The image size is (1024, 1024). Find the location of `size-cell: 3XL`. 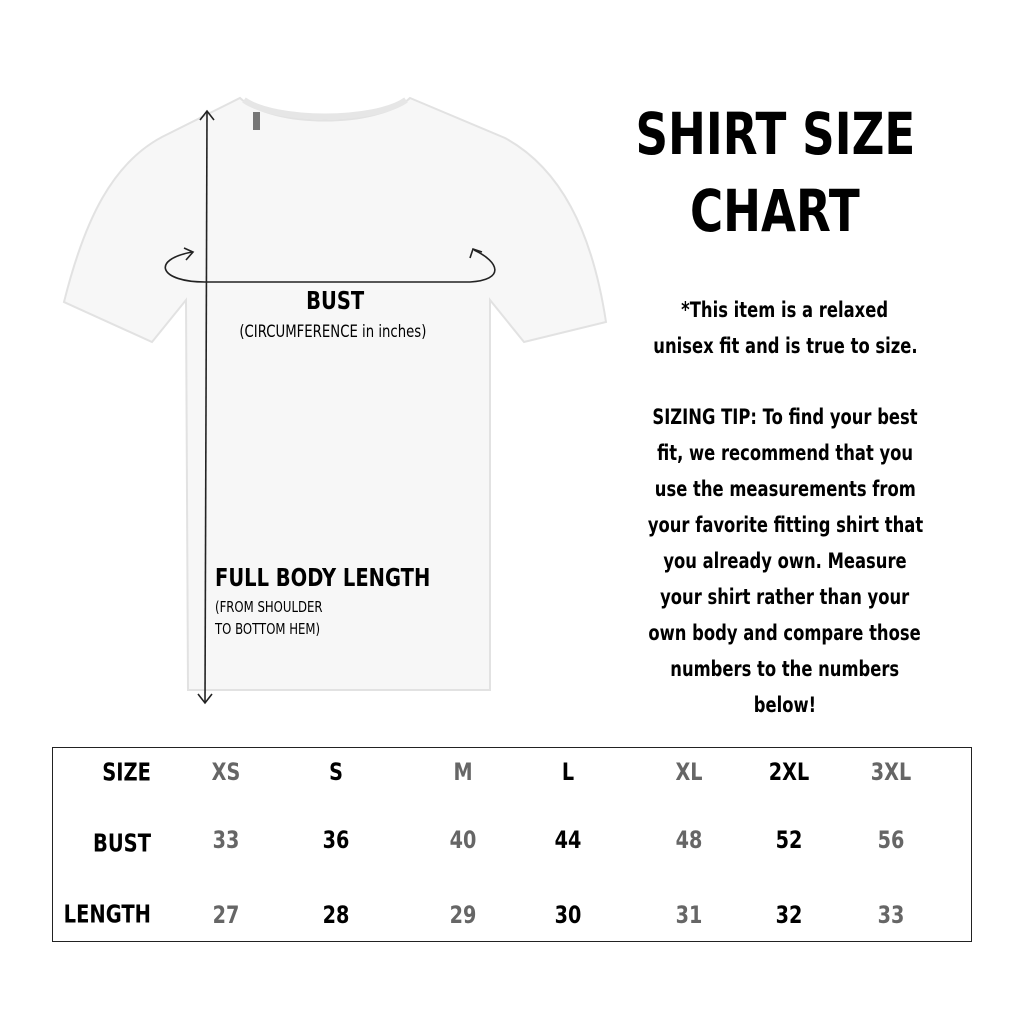

size-cell: 3XL is located at coordinates (891, 772).